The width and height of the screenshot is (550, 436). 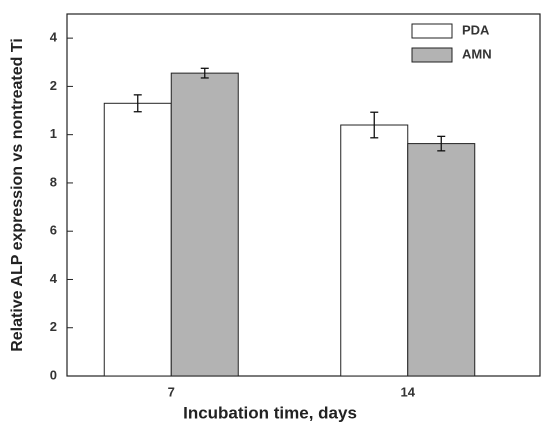 What do you see at coordinates (17, 195) in the screenshot?
I see `y-axis-label: Relative ALP expression vs nontreated Ti` at bounding box center [17, 195].